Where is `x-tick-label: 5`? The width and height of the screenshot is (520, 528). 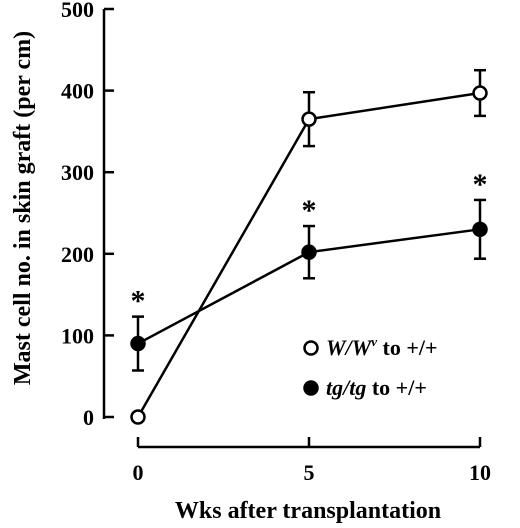
x-tick-label: 5 is located at coordinates (309, 472).